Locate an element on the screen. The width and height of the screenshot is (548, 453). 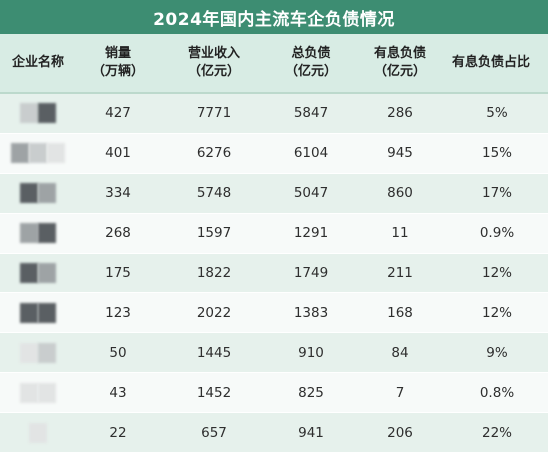
cell-revenue: 1452 is located at coordinates (214, 392).